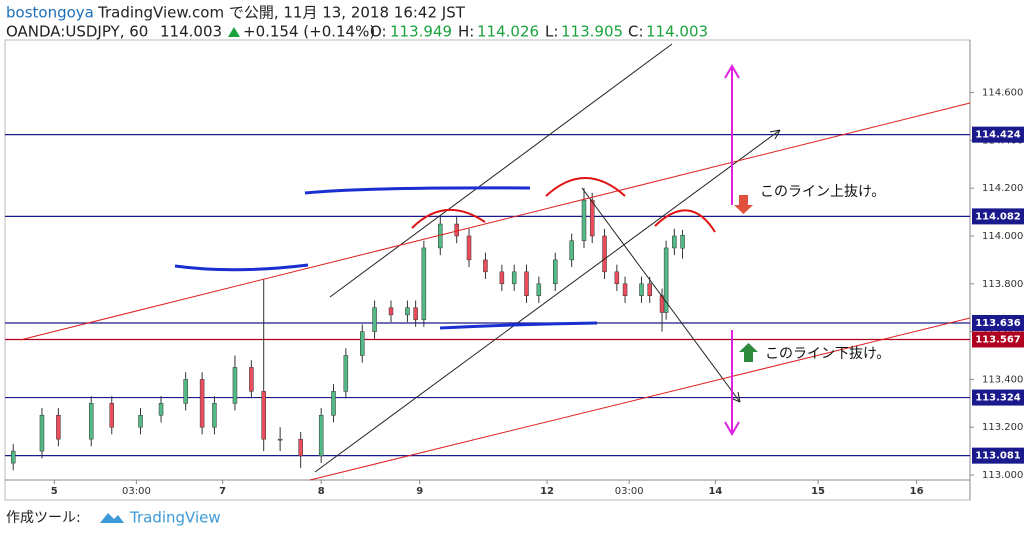  What do you see at coordinates (309, 32) in the screenshot?
I see `change: +0.154 (+0.14%)` at bounding box center [309, 32].